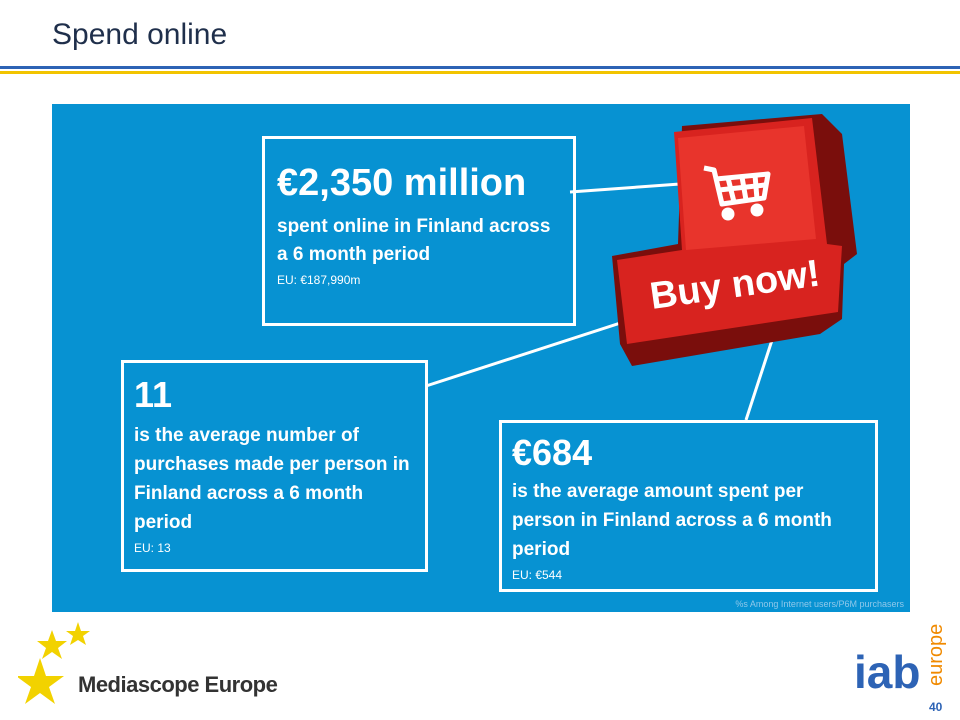  Describe the element at coordinates (734, 240) in the screenshot. I see `buy-now-key: Buy now!` at that location.